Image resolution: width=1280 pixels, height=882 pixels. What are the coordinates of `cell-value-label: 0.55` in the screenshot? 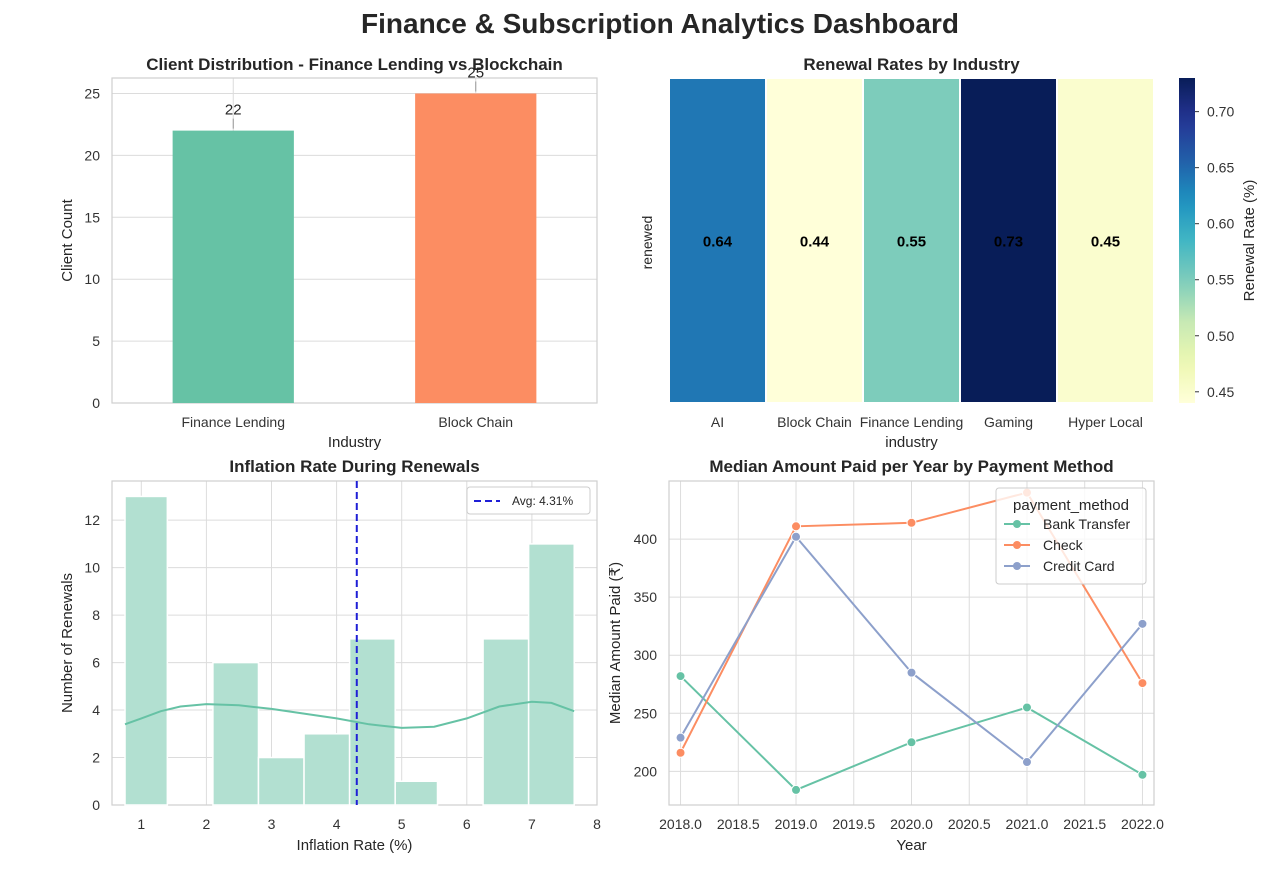 It's located at (911, 242).